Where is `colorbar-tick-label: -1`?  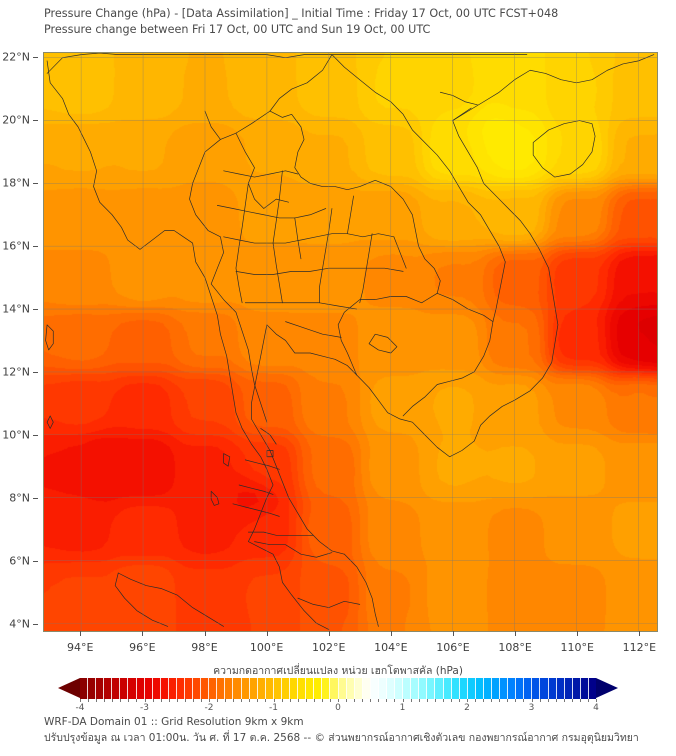
colorbar-tick-label: -1 is located at coordinates (273, 708).